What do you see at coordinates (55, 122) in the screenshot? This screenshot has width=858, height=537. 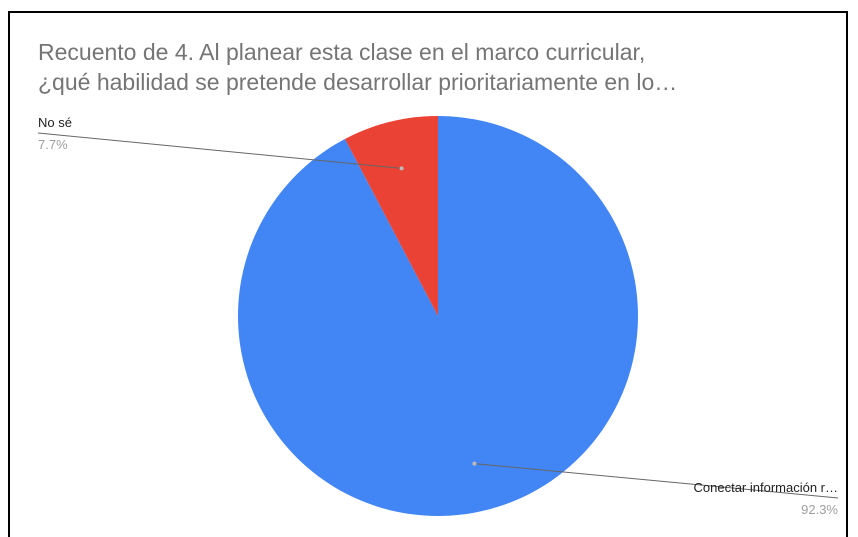 I see `slice-label: No sé` at bounding box center [55, 122].